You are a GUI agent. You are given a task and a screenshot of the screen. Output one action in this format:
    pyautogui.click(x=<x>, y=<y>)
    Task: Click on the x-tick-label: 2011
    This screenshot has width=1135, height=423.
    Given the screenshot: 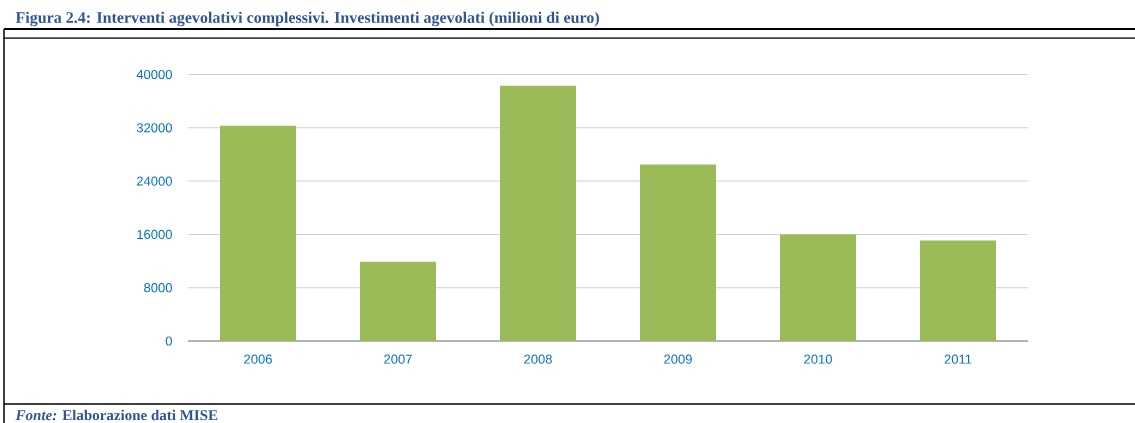 What is the action you would take?
    pyautogui.click(x=958, y=359)
    